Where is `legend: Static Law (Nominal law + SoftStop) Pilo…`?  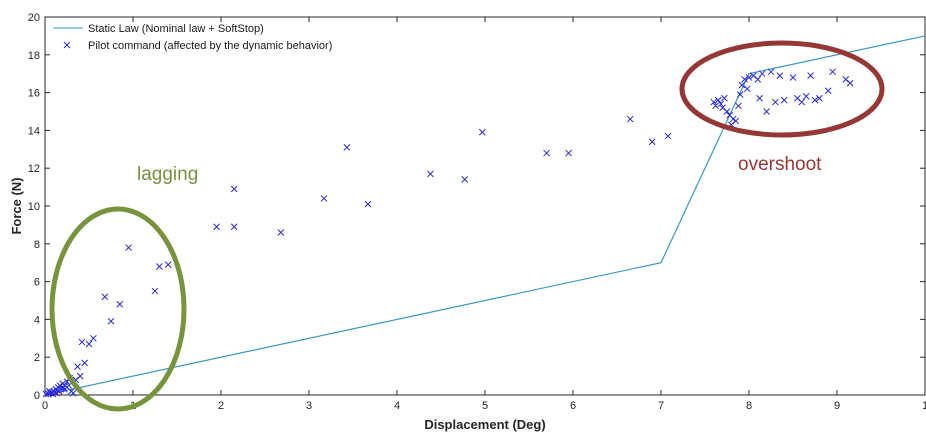 legend: Static Law (Nominal law + SoftStop) Pilo… is located at coordinates (192, 37).